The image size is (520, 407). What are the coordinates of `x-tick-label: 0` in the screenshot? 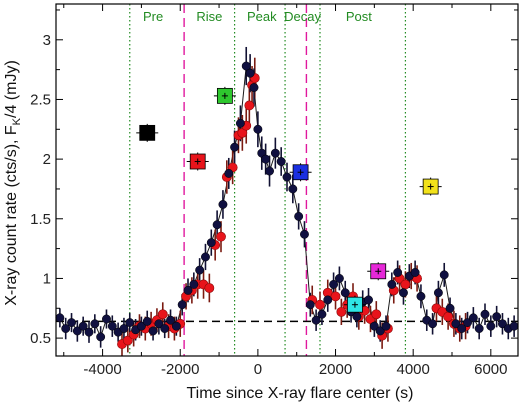 It's located at (258, 369).